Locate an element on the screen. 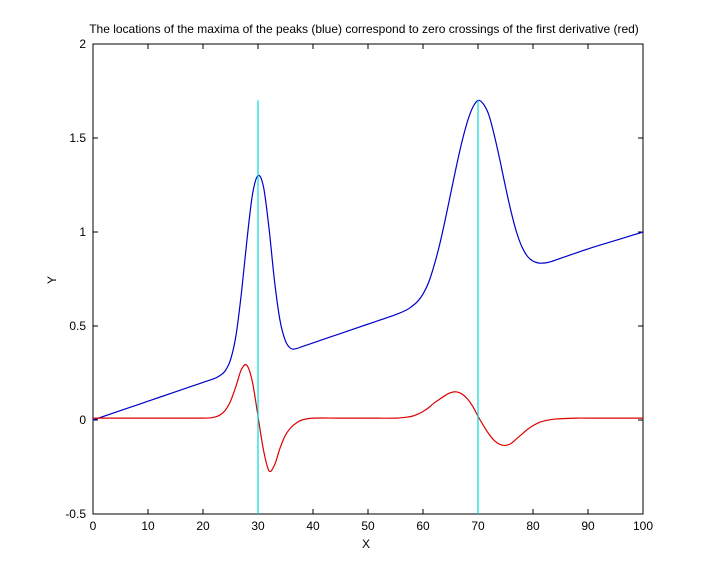 The image size is (710, 577). x-tick-label: 10 is located at coordinates (148, 526).